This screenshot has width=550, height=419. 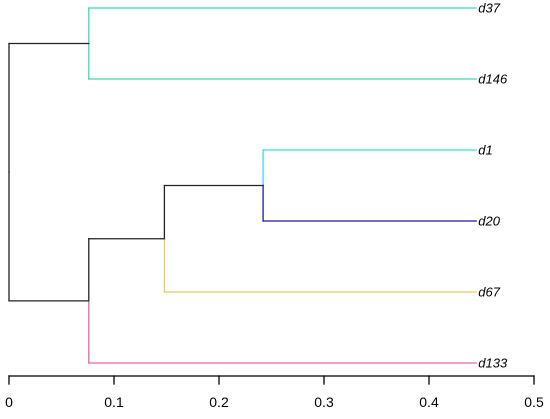 I want to click on leaf-labels: d37 d146 d1 d20 d67 d133, so click(x=493, y=186).